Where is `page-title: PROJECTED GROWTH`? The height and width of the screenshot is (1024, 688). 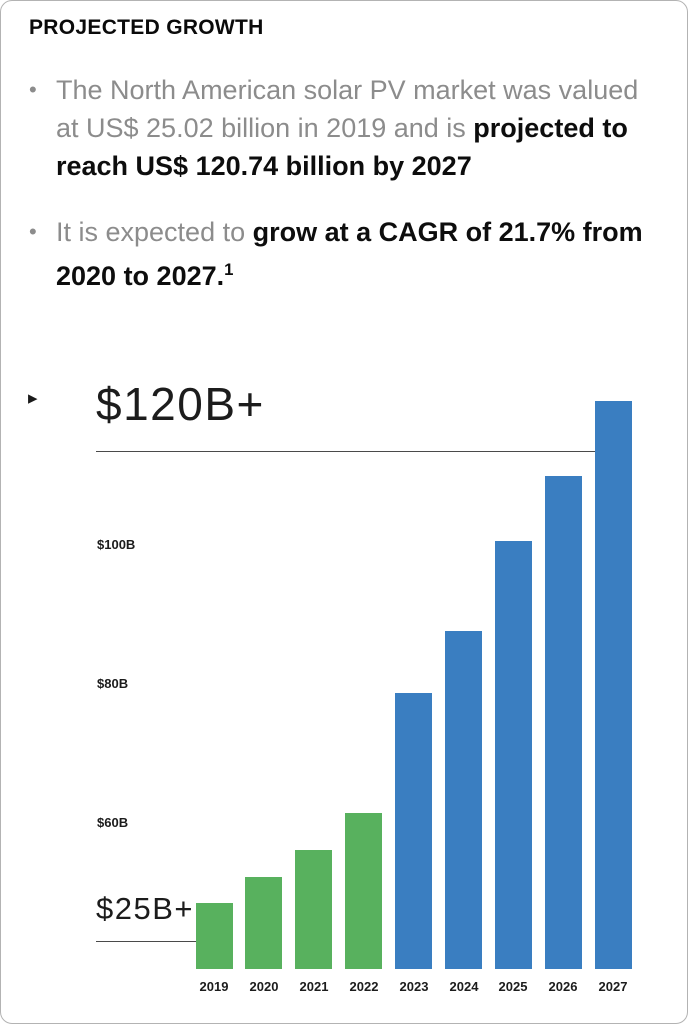 page-title: PROJECTED GROWTH is located at coordinates (146, 27).